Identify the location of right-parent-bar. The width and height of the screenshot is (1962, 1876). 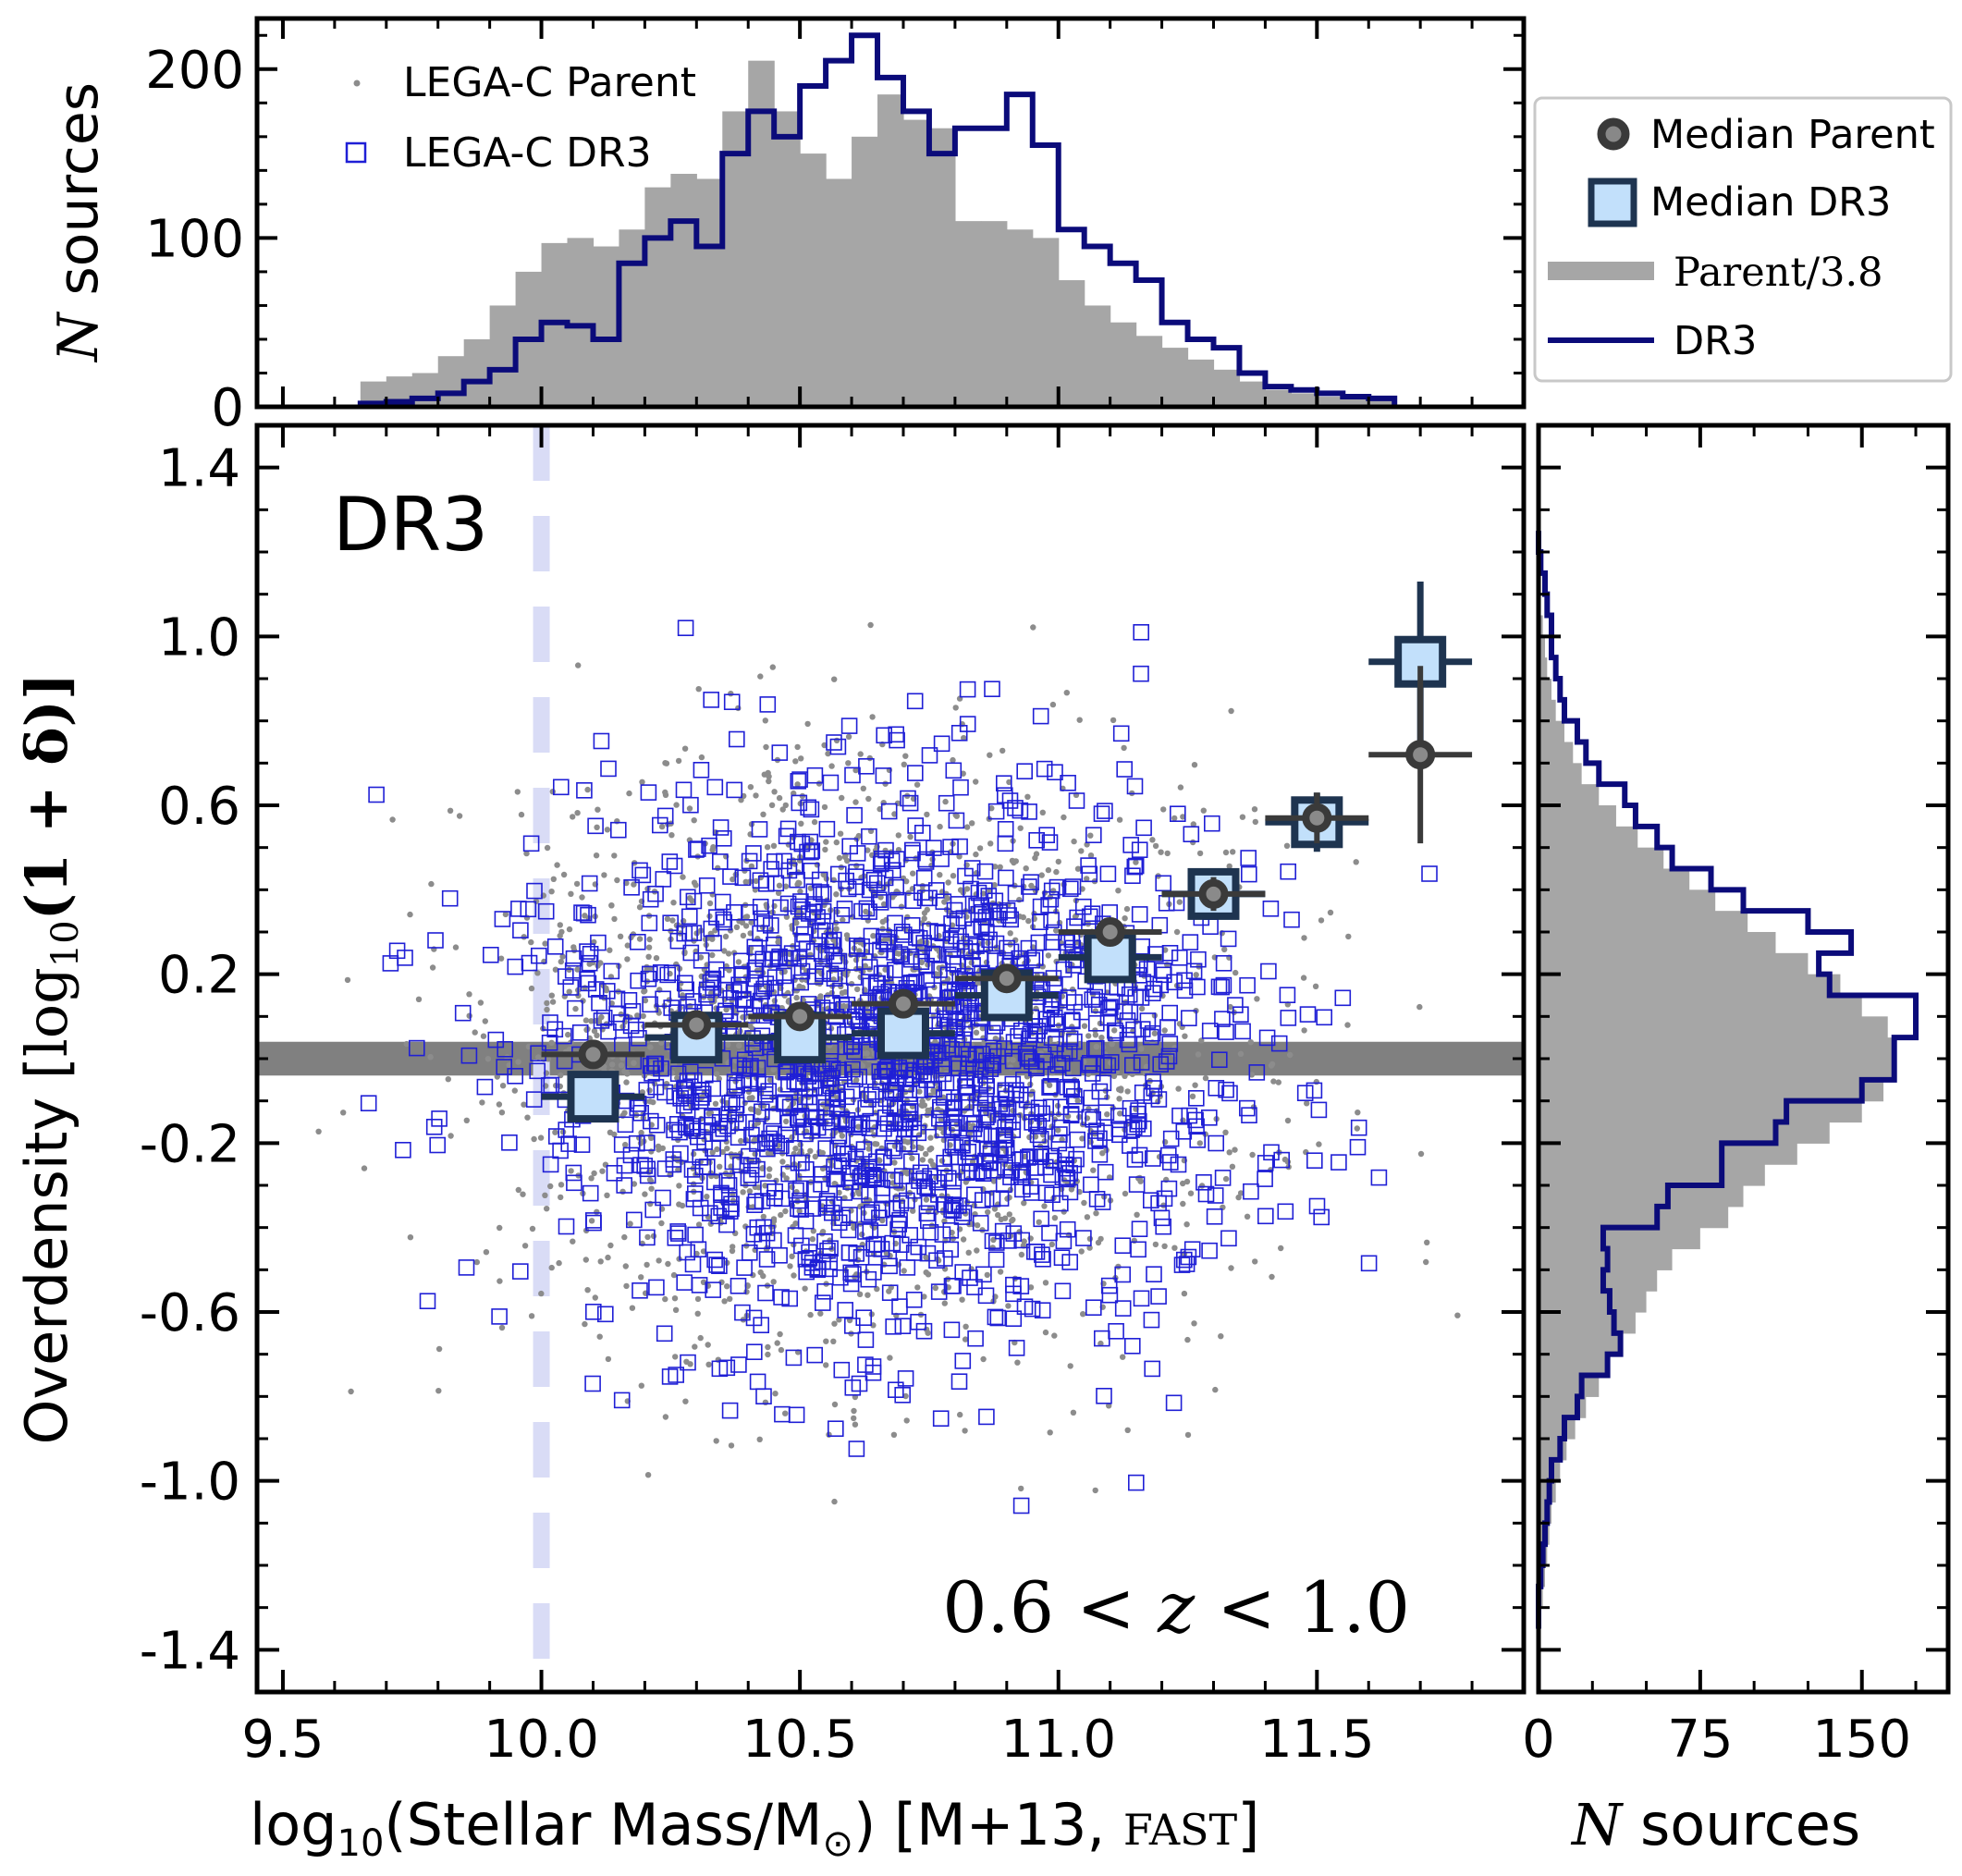
(1574, 1365).